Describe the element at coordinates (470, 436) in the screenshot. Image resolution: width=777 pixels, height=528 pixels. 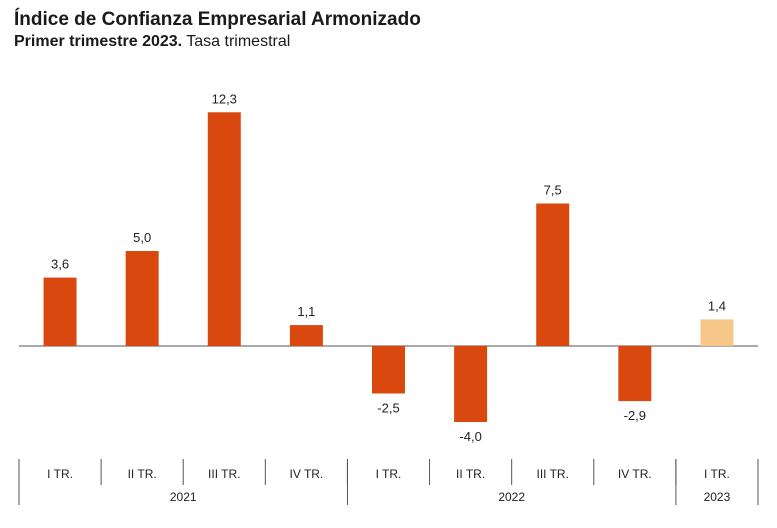
I see `data-label-6: -4,0` at that location.